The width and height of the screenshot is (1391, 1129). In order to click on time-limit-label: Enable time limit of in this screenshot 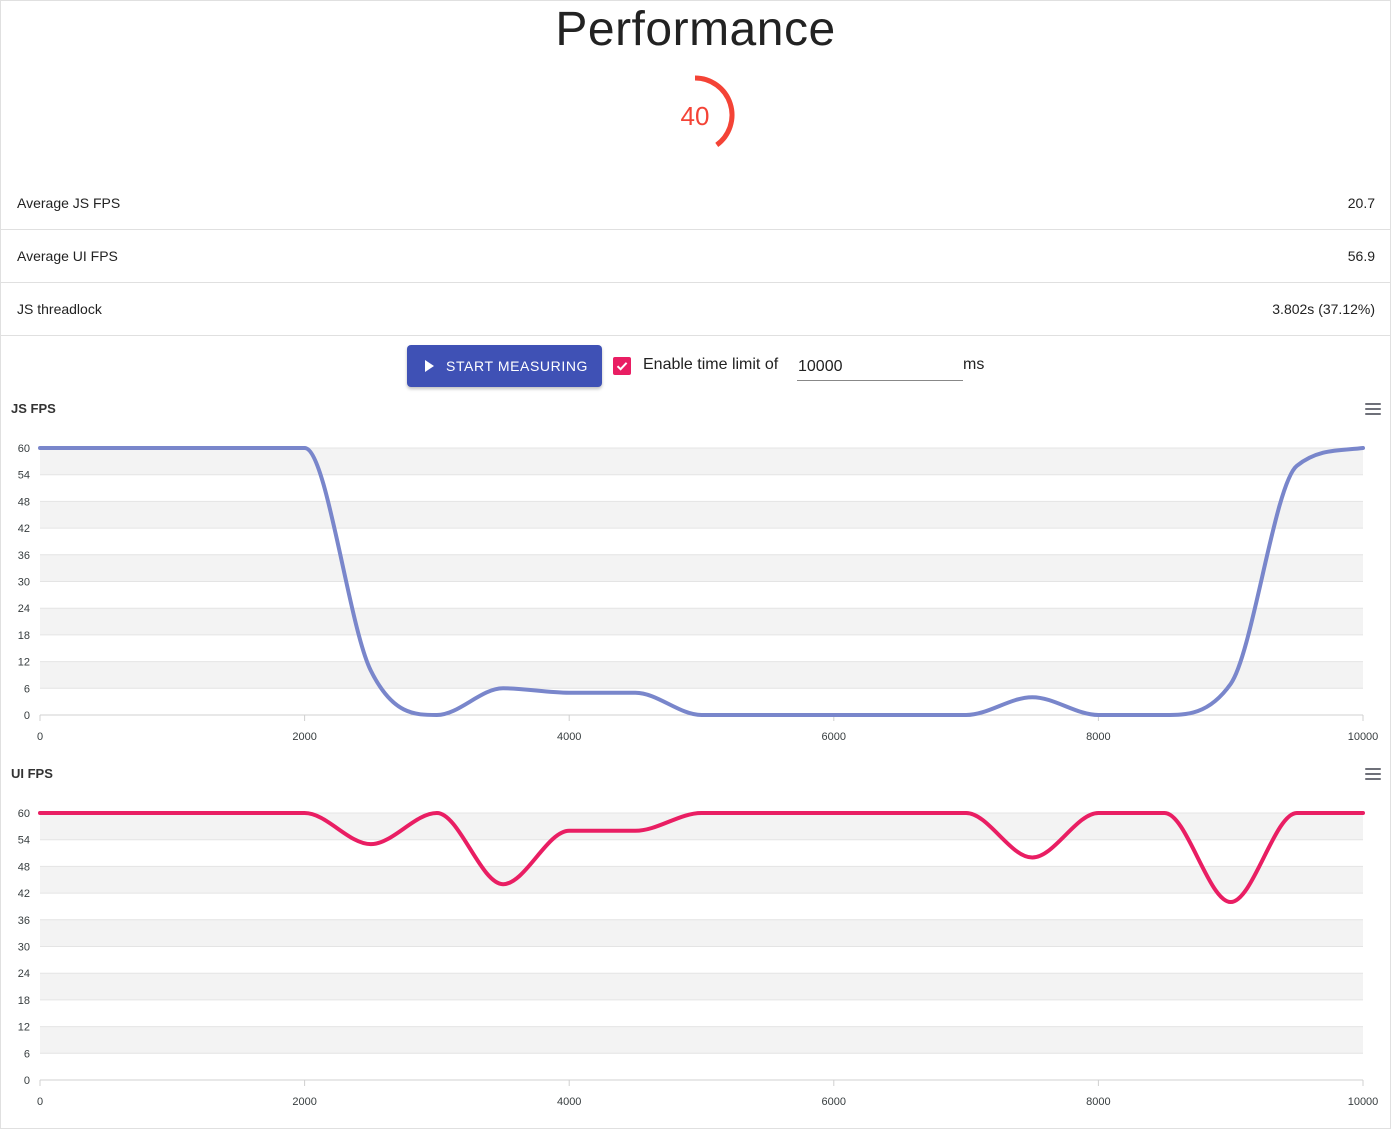, I will do `click(711, 364)`.